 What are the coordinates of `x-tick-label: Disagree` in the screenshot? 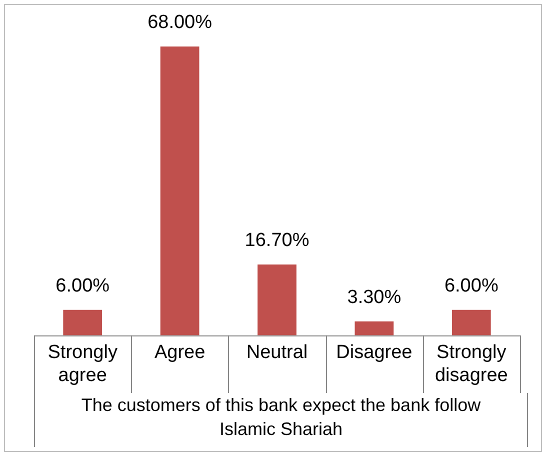 It's located at (374, 353).